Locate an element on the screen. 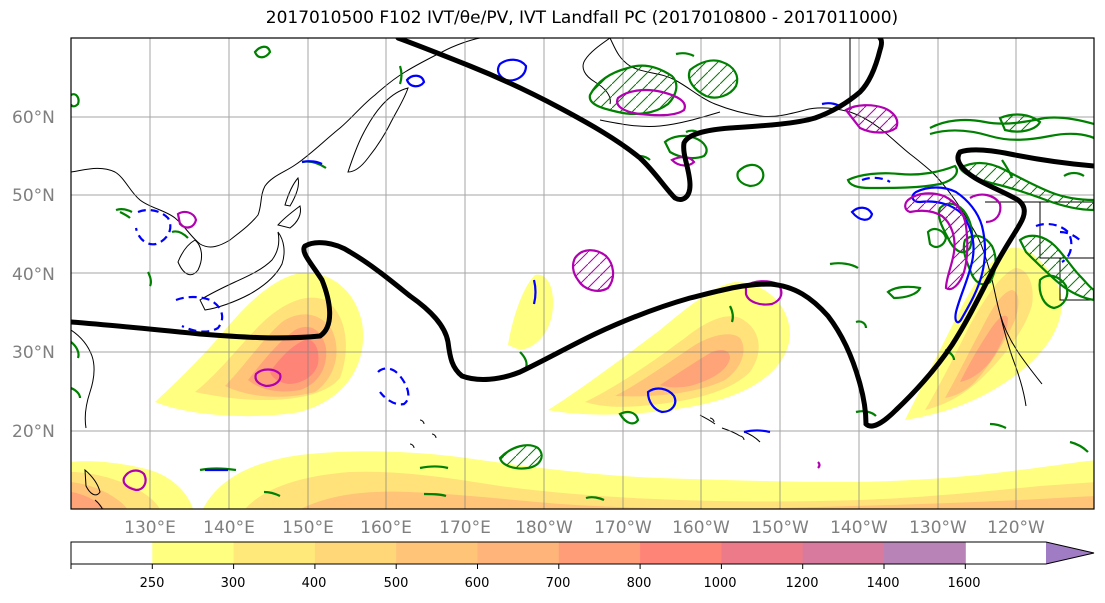 The width and height of the screenshot is (1105, 603). islands is located at coordinates (577, 433).